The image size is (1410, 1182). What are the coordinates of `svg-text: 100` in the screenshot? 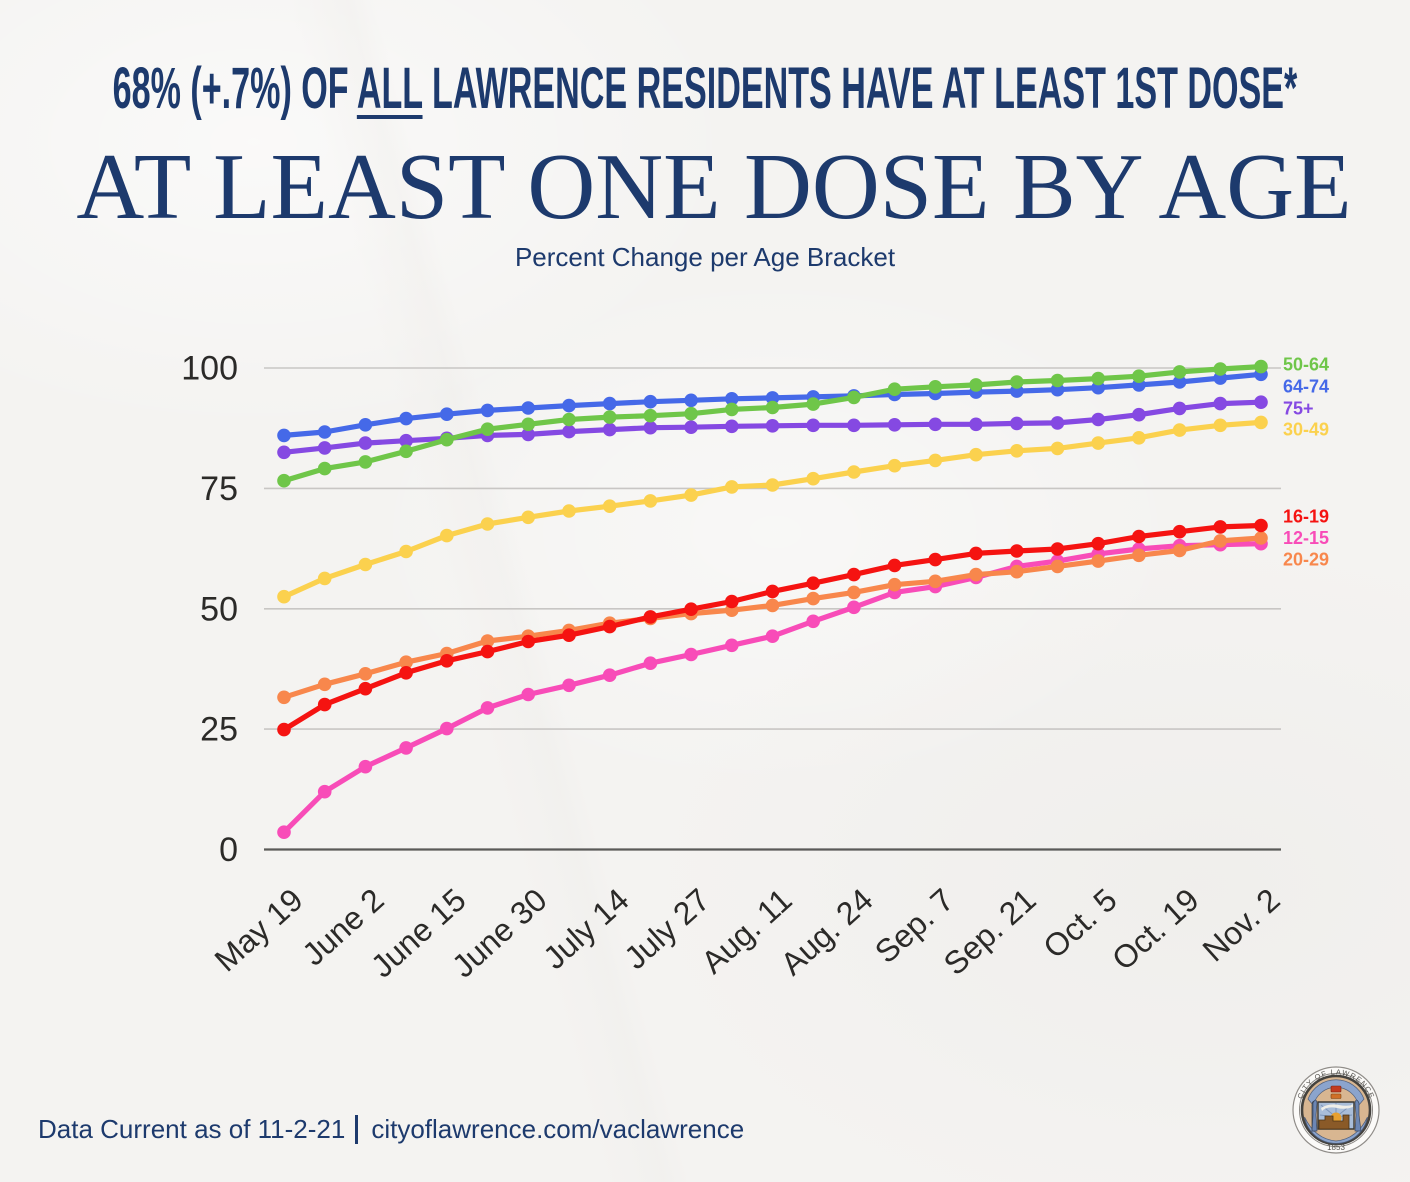 It's located at (209, 369).